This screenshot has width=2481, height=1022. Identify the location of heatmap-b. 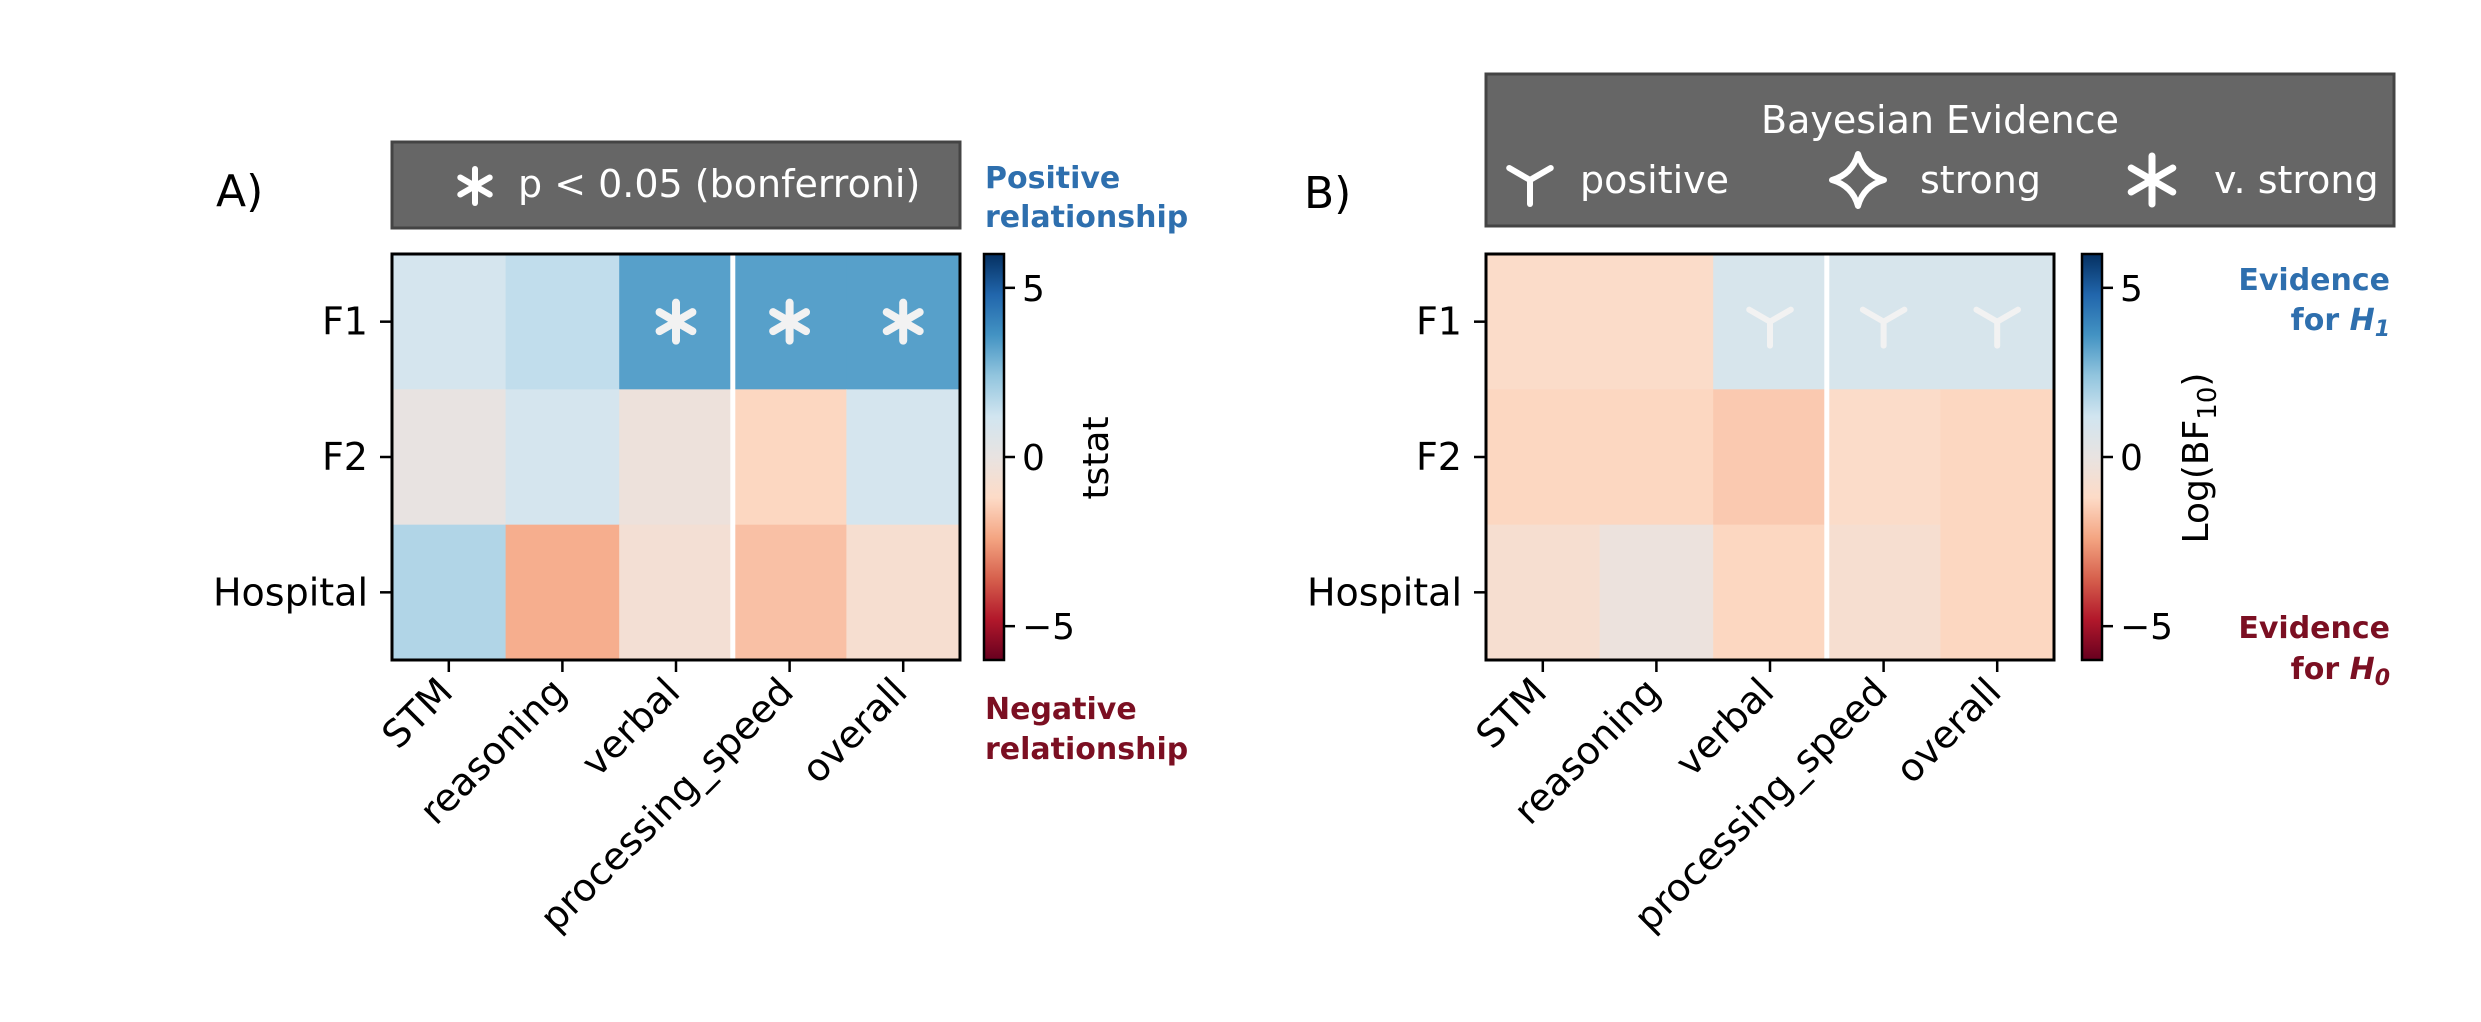
(1770, 457).